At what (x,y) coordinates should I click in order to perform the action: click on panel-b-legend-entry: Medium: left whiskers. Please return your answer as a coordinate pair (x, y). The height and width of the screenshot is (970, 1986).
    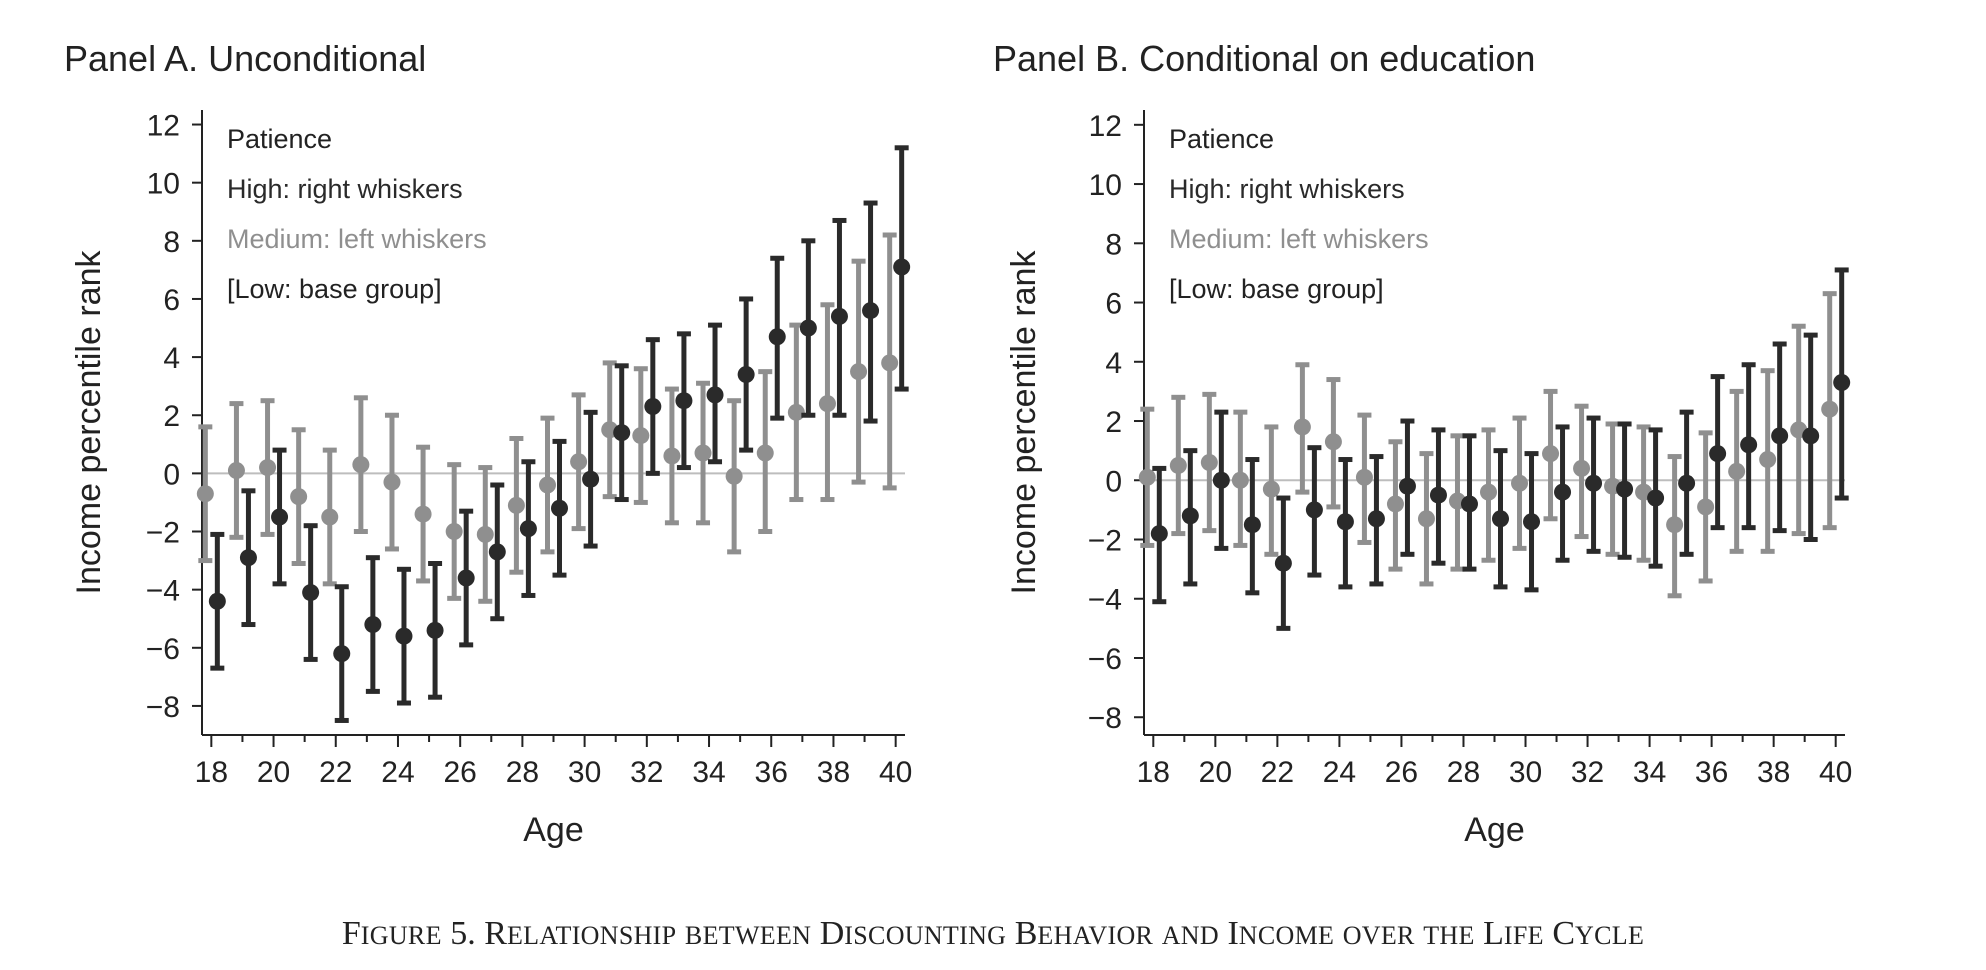
    Looking at the image, I should click on (1299, 239).